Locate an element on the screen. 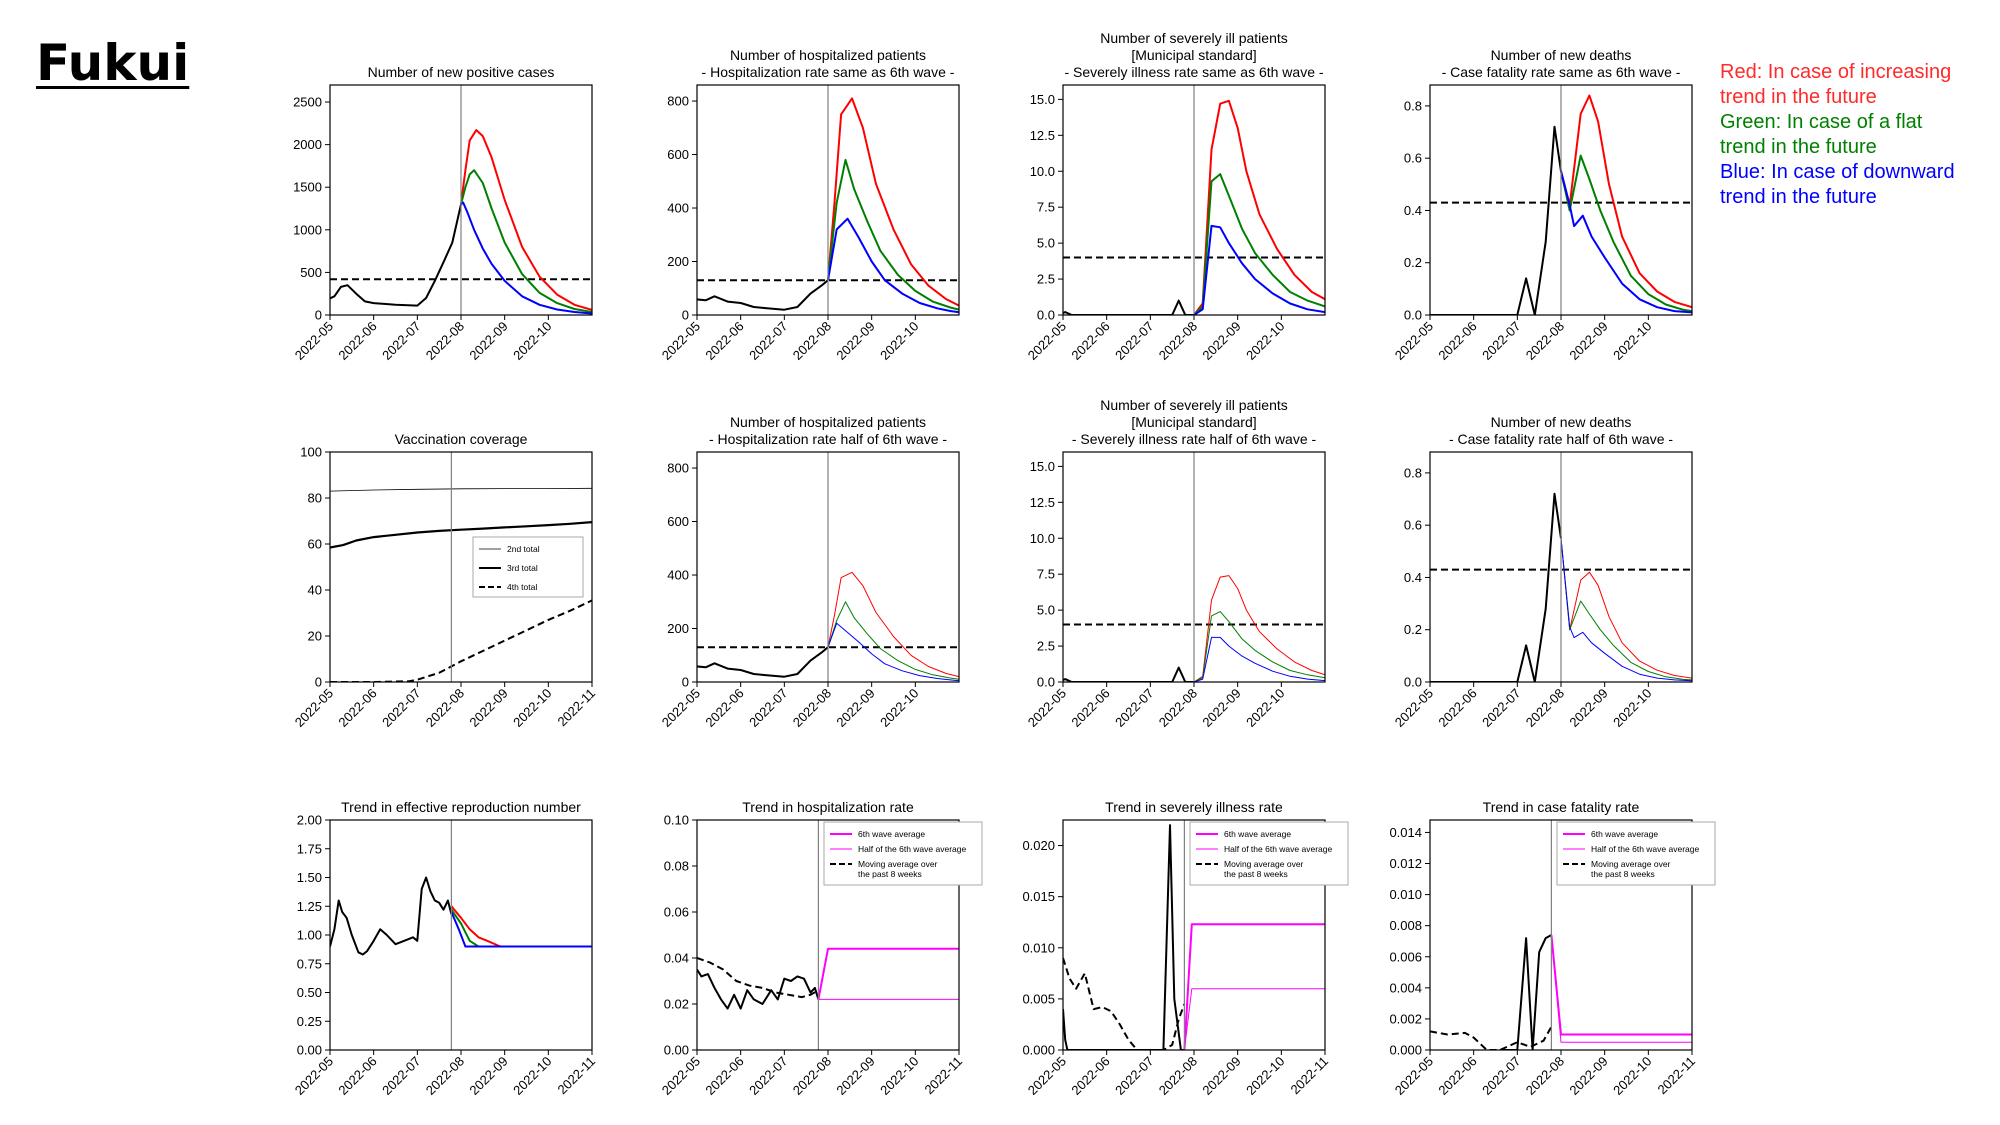 Image resolution: width=2000 pixels, height=1125 pixels. y-tick-label: 0 is located at coordinates (318, 315).